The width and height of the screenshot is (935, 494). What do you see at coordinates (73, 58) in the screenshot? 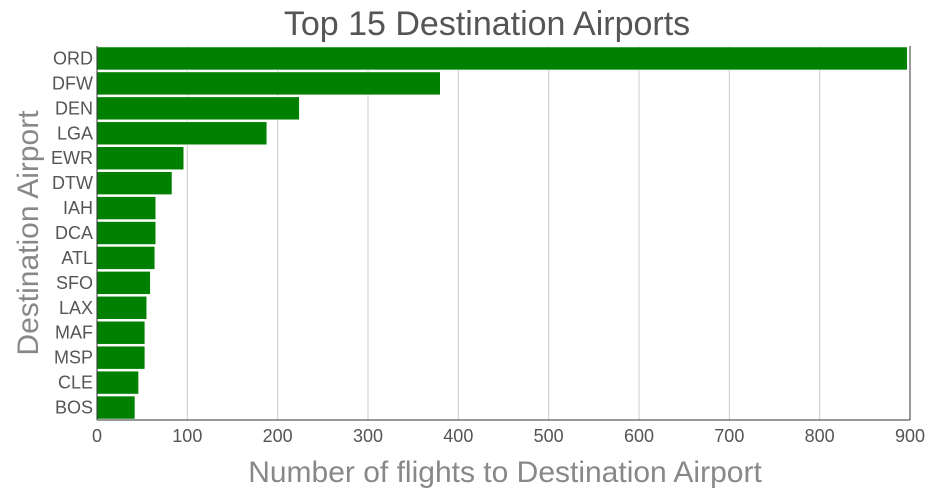
I see `category-label-ord: ORD` at bounding box center [73, 58].